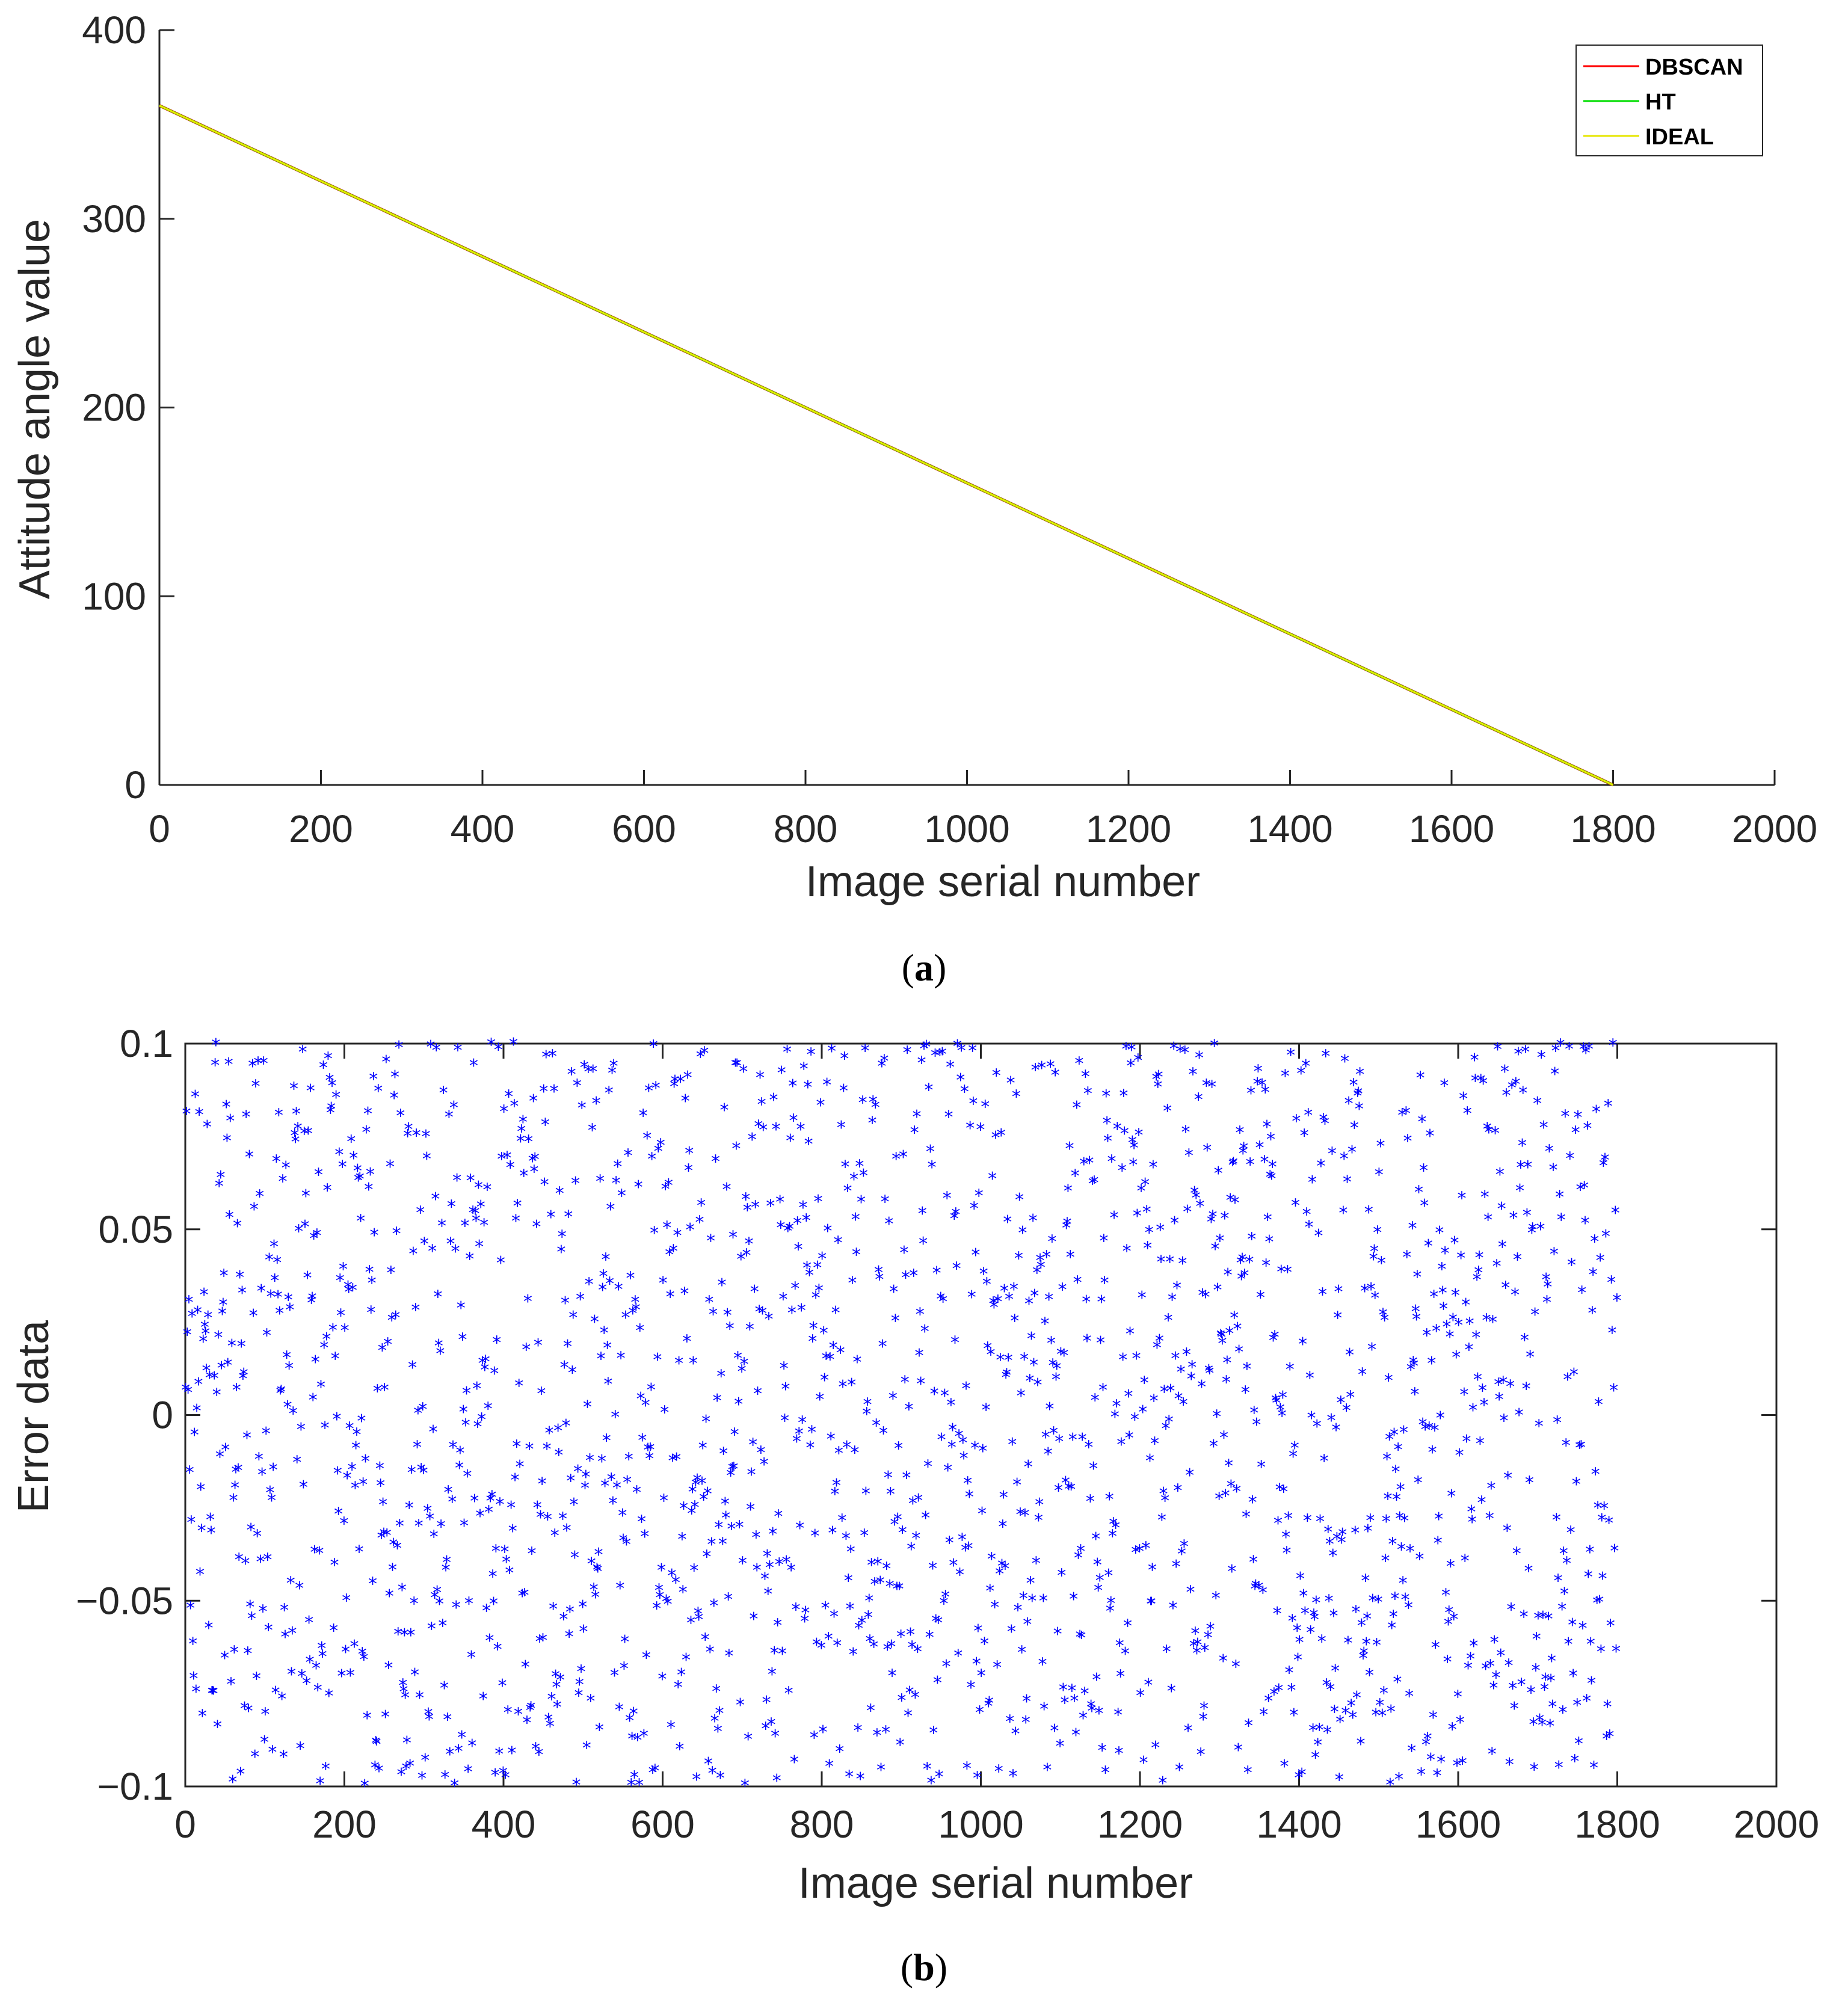 Image resolution: width=1848 pixels, height=2006 pixels. What do you see at coordinates (321, 829) in the screenshot?
I see `panel-a-x-tick-label: 200` at bounding box center [321, 829].